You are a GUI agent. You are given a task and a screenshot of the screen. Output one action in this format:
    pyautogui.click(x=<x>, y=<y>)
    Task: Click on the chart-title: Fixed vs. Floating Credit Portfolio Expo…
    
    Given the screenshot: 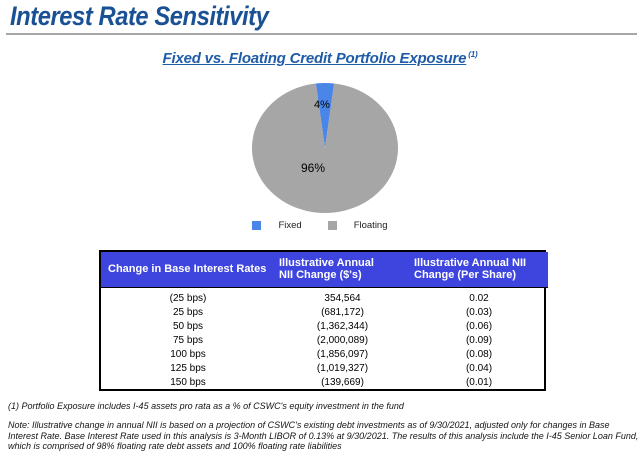 What is the action you would take?
    pyautogui.click(x=320, y=58)
    